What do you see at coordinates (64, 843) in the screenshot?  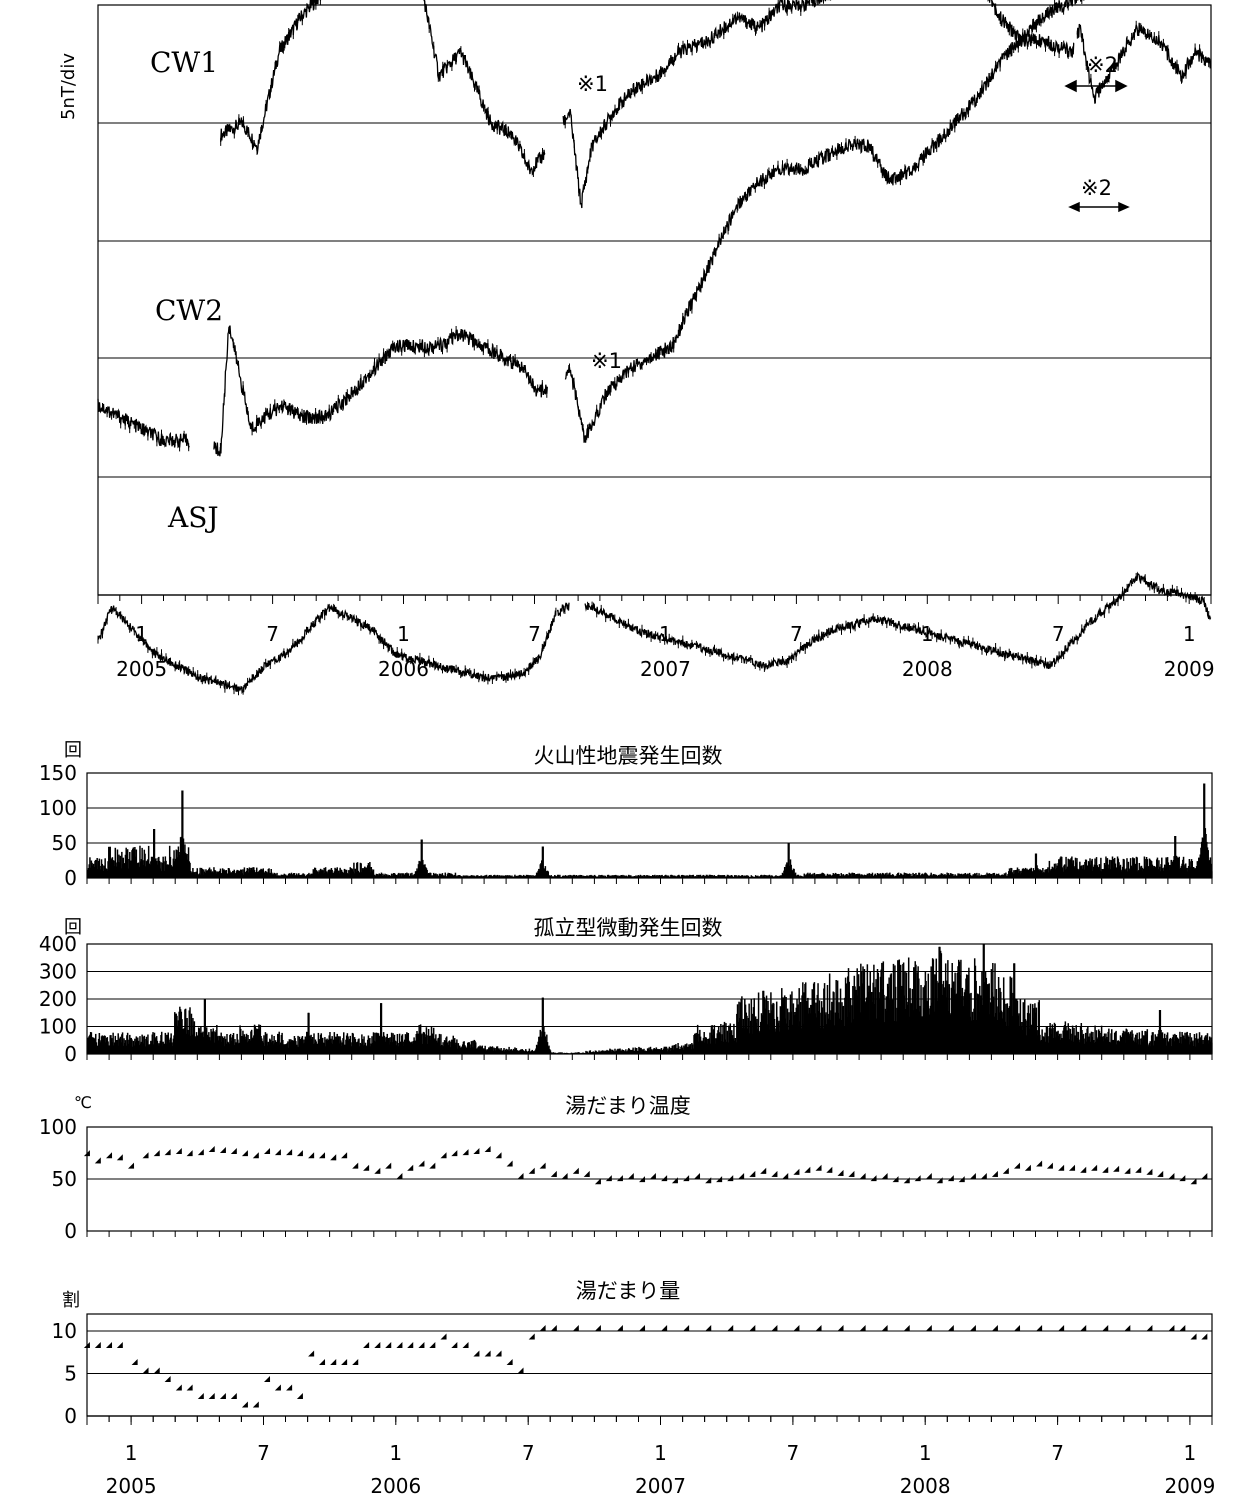 I see `earthquake-y-tick-label: 50` at bounding box center [64, 843].